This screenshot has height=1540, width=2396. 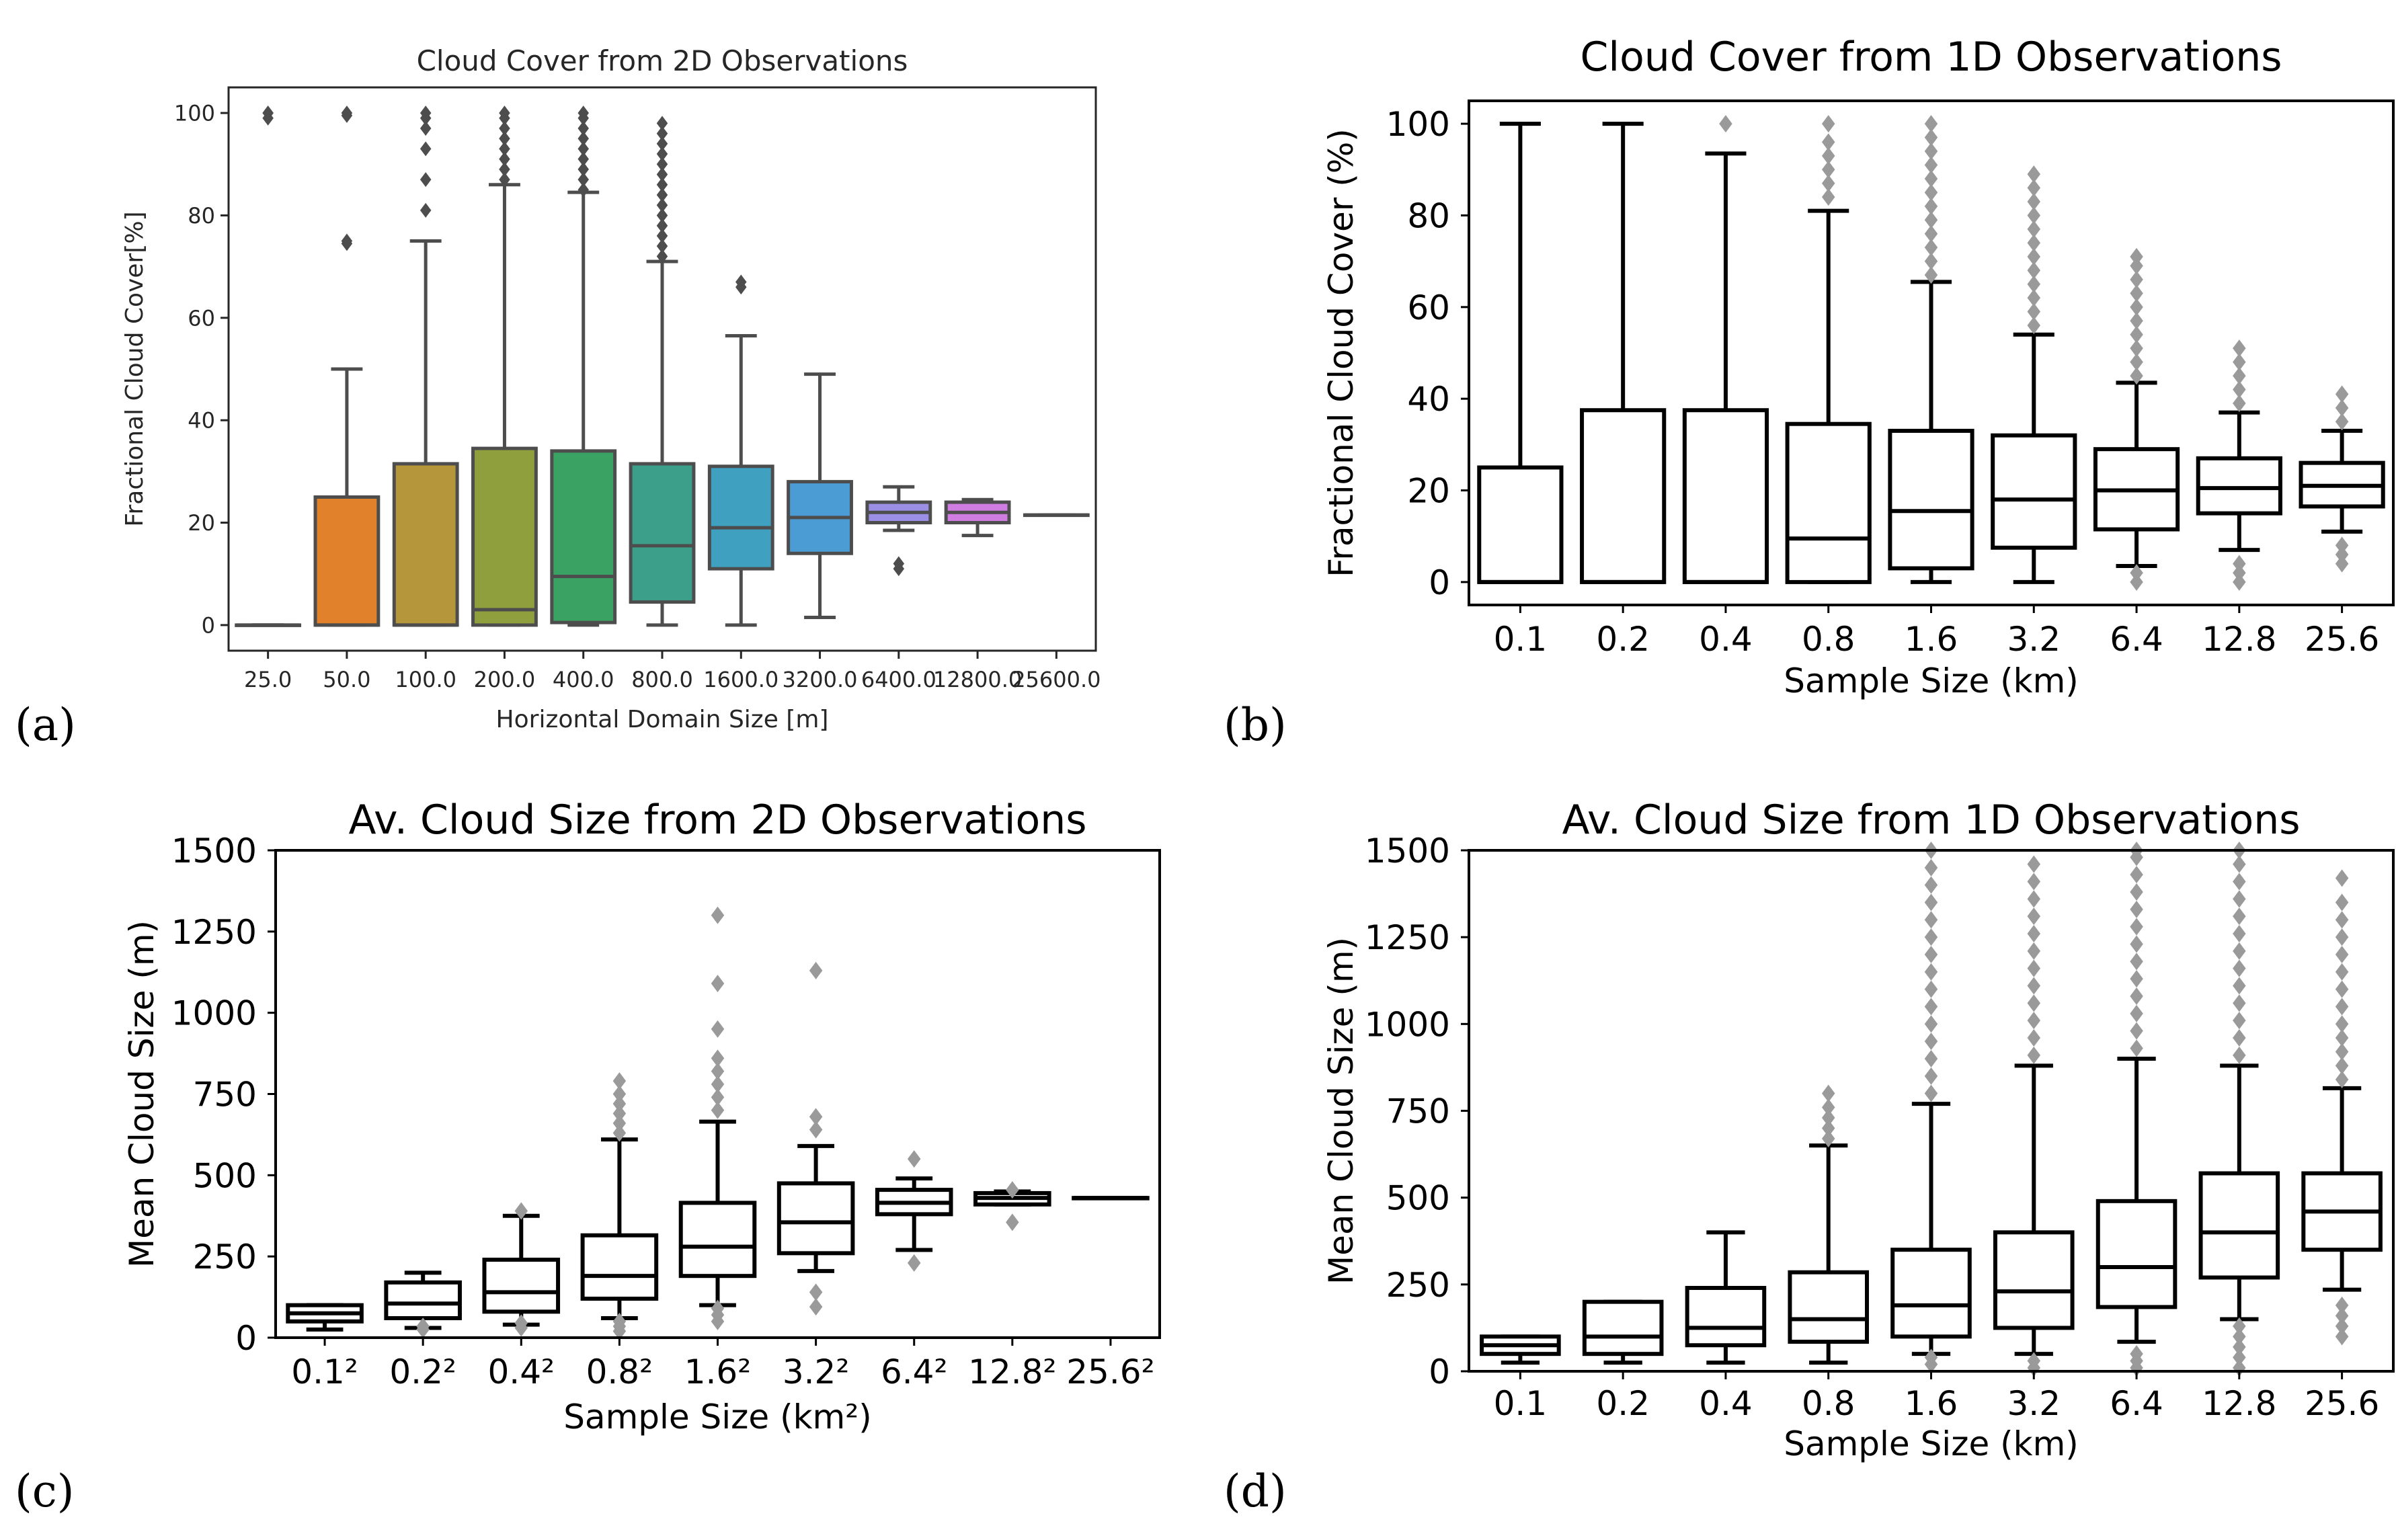 I want to click on x-tick-label: 3200.0, so click(x=821, y=680).